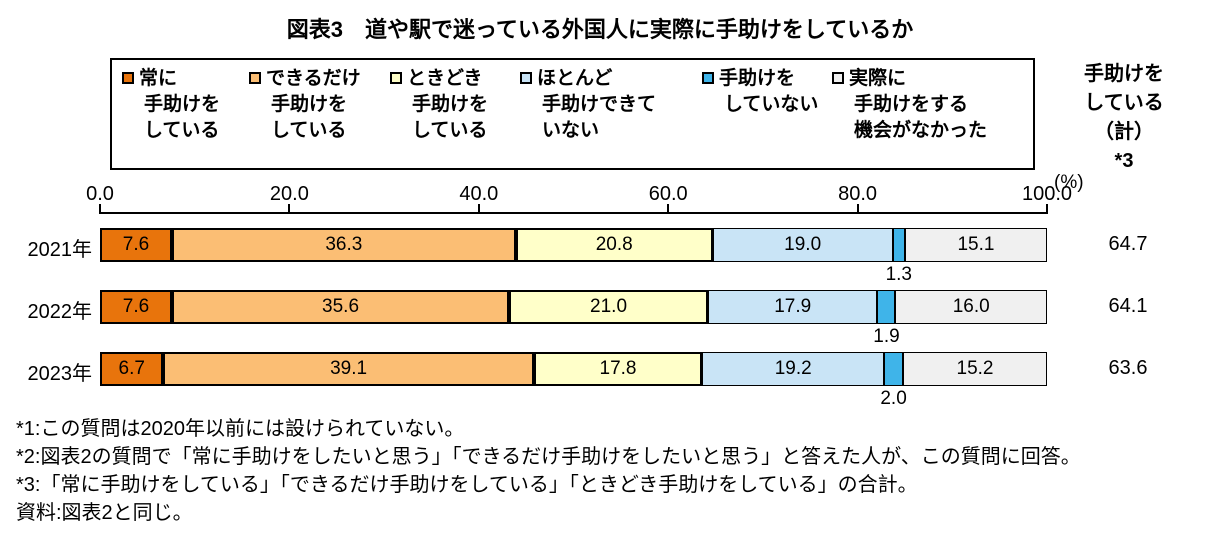 This screenshot has width=1212, height=547. Describe the element at coordinates (893, 398) in the screenshot. I see `segment-value-outside: 2.0` at that location.